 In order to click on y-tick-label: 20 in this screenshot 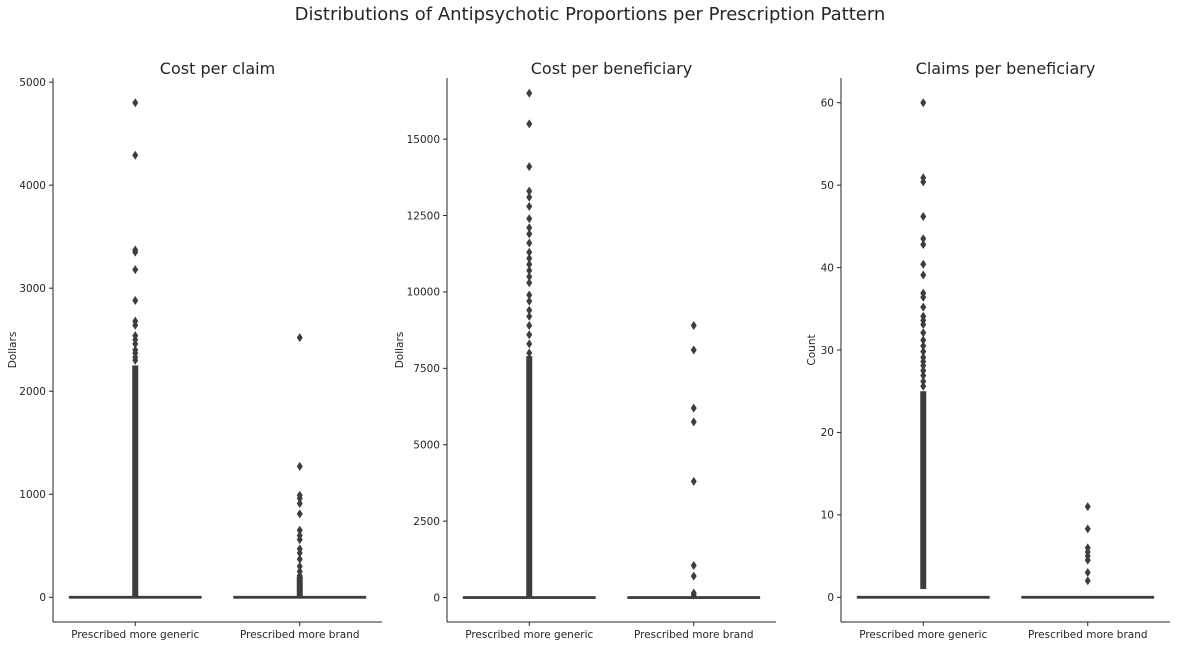, I will do `click(827, 433)`.